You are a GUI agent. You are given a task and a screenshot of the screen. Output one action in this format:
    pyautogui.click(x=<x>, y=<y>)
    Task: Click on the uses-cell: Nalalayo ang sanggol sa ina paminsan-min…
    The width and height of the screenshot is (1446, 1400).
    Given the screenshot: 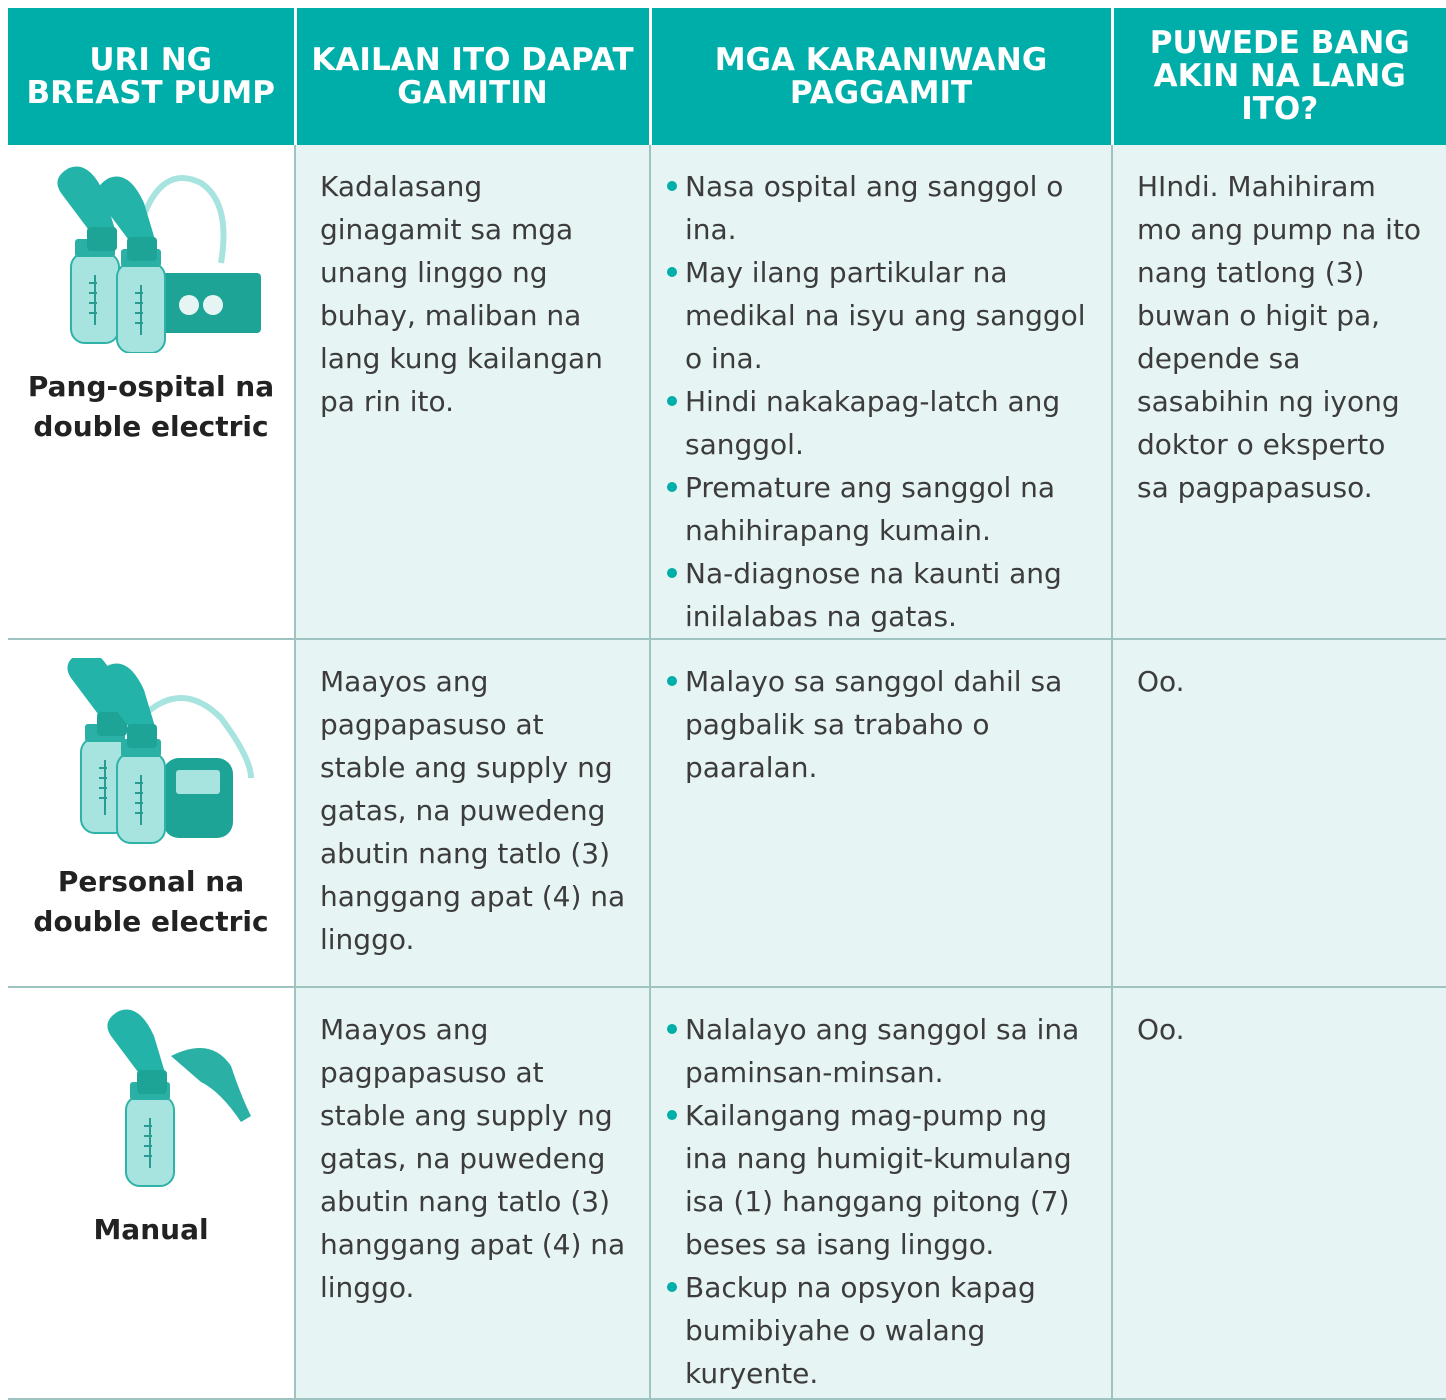 What is the action you would take?
    pyautogui.click(x=881, y=1193)
    